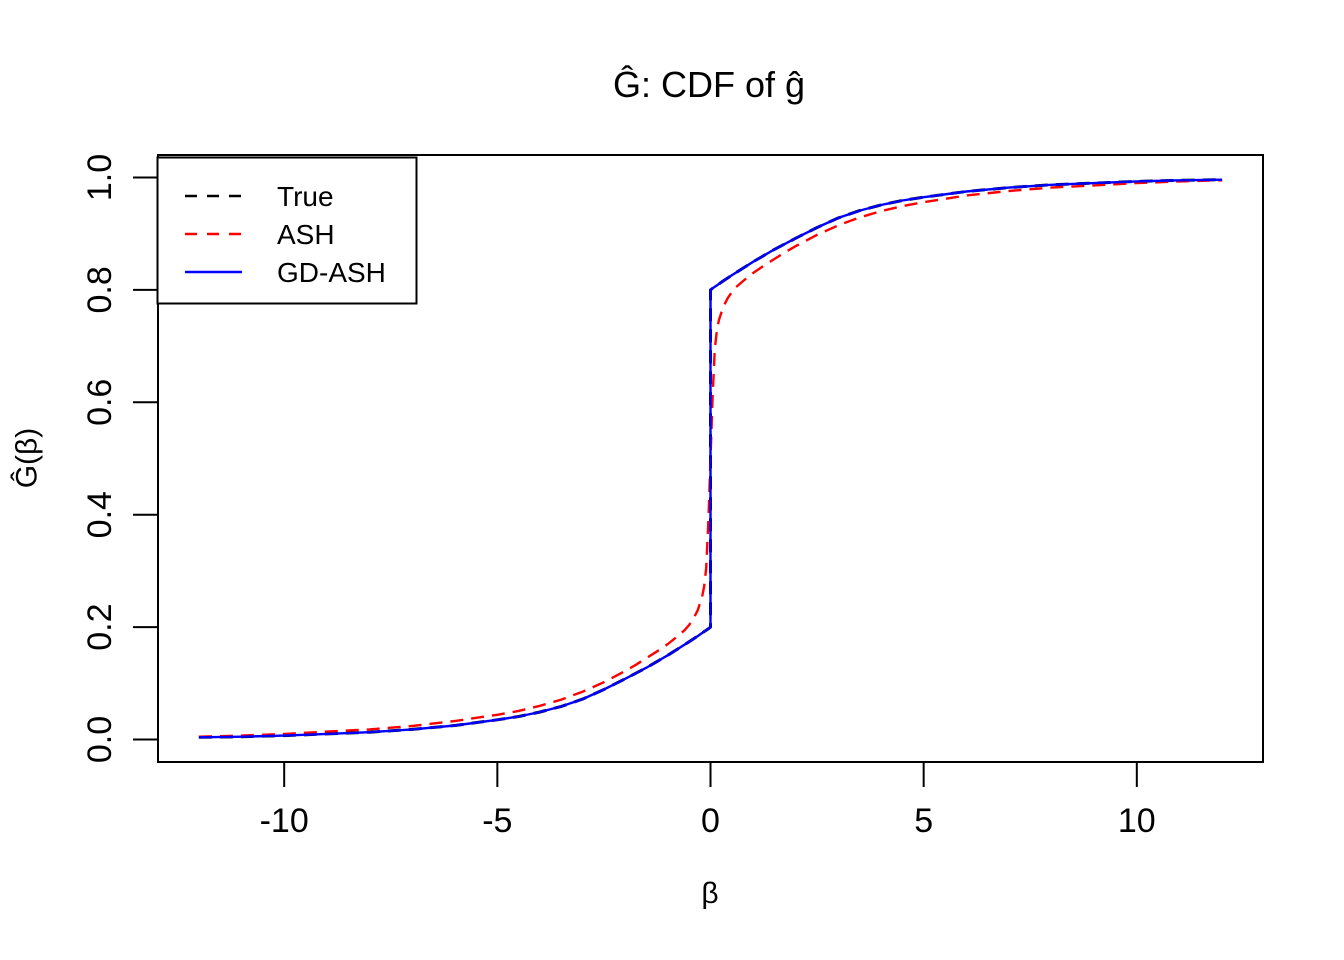 This screenshot has height=960, width=1344. What do you see at coordinates (709, 84) in the screenshot?
I see `plot-title: Ĝ: CDF of ĝ` at bounding box center [709, 84].